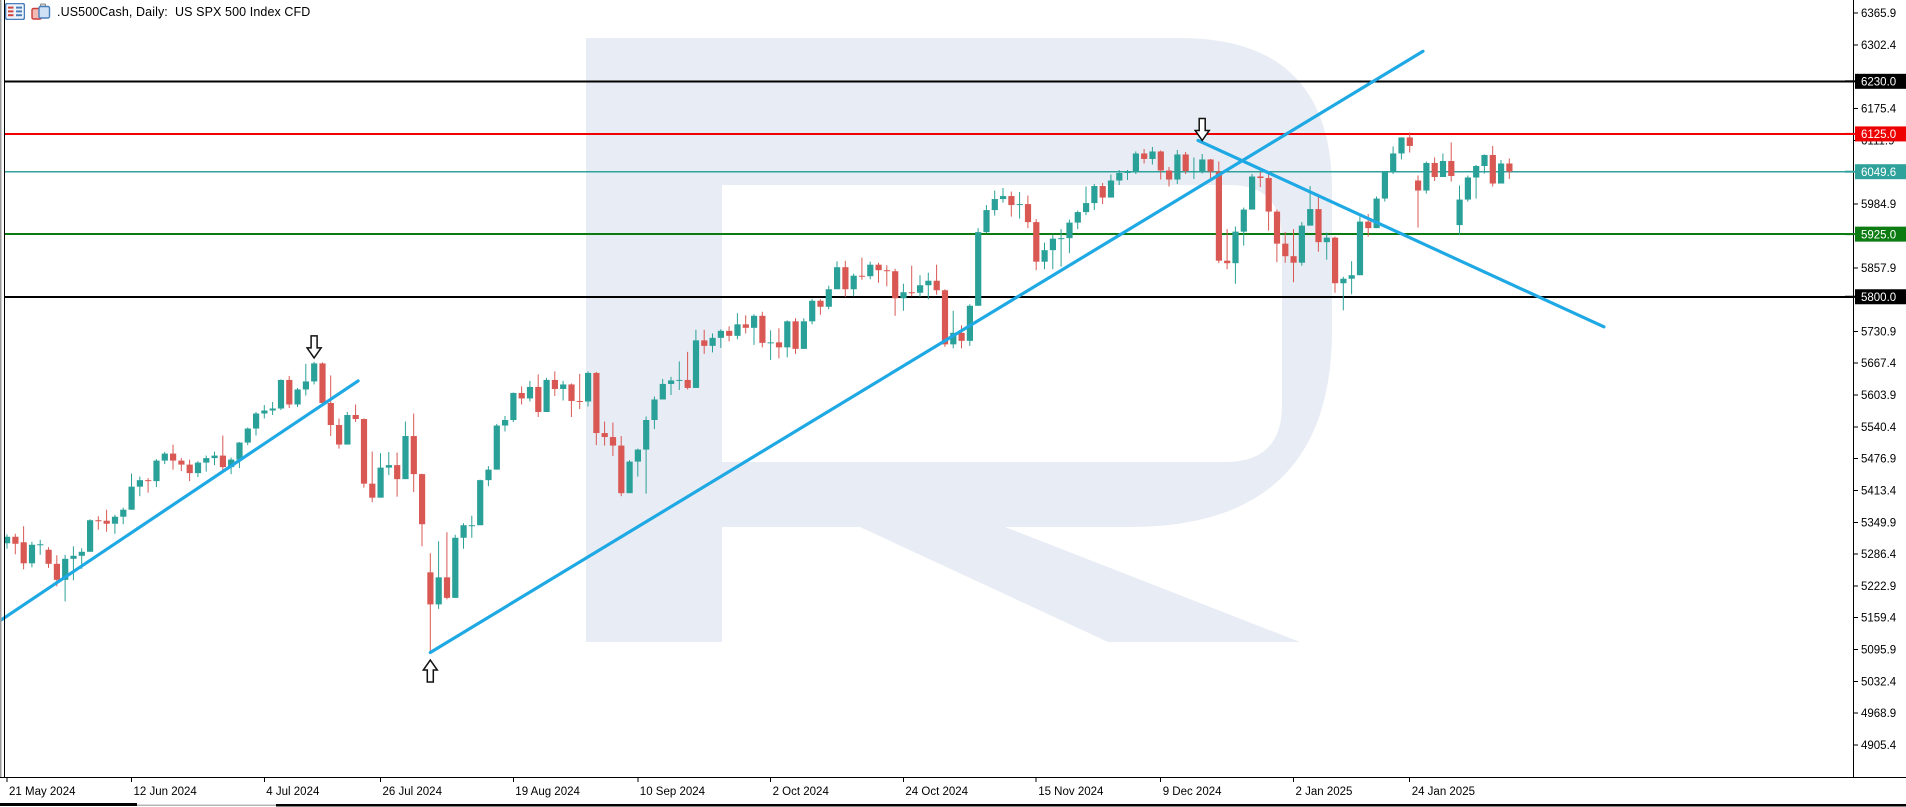  I want to click on price-tick-label: 6365.9, so click(1878, 14).